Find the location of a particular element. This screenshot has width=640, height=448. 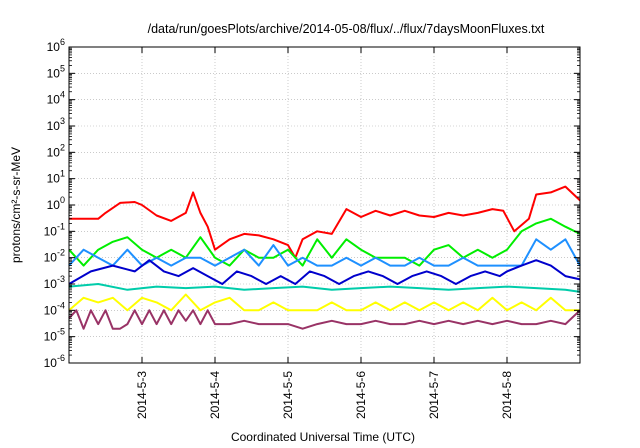

x-tick-label: 2014-5-3 is located at coordinates (142, 395).